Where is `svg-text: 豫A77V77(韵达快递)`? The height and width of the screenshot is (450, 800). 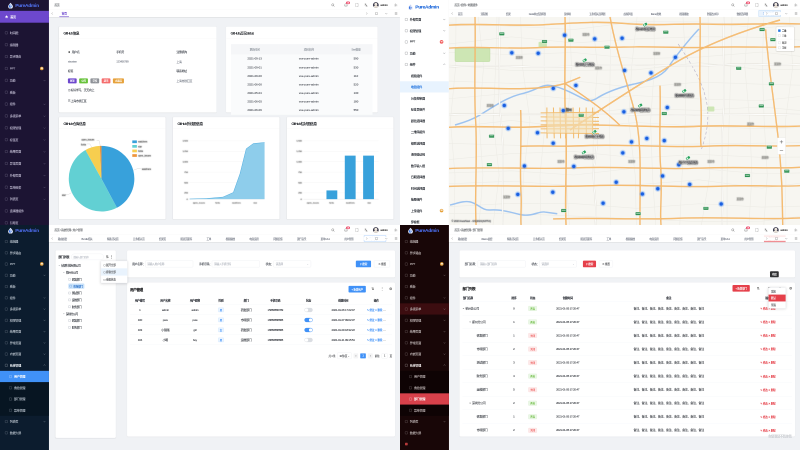
svg-text: 豫A77V77(韵达快递) is located at coordinates (688, 162).